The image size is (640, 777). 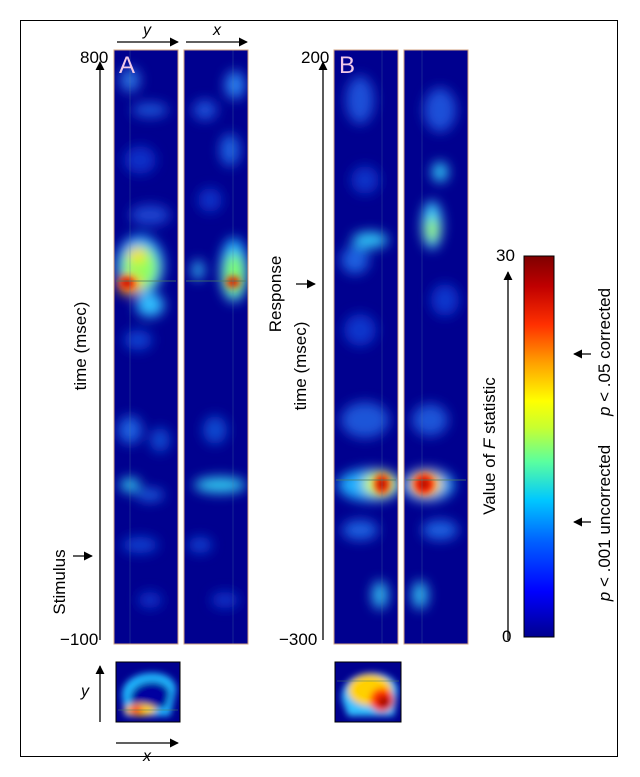 I want to click on panel-a-inset-heatmap, so click(x=148, y=692).